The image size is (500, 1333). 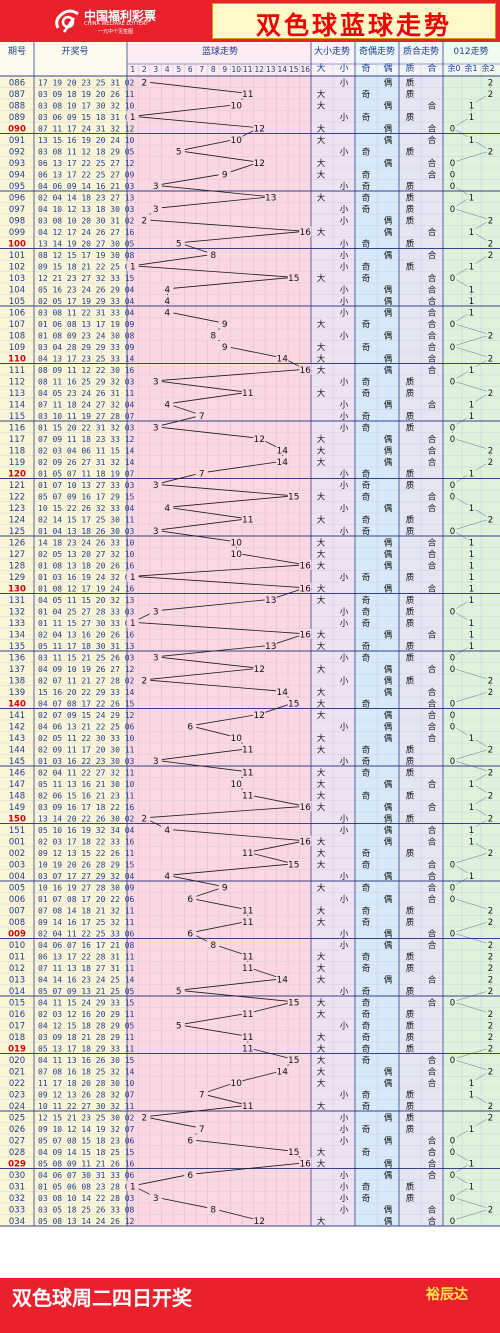 I want to click on period-cell: 146, so click(x=17, y=773).